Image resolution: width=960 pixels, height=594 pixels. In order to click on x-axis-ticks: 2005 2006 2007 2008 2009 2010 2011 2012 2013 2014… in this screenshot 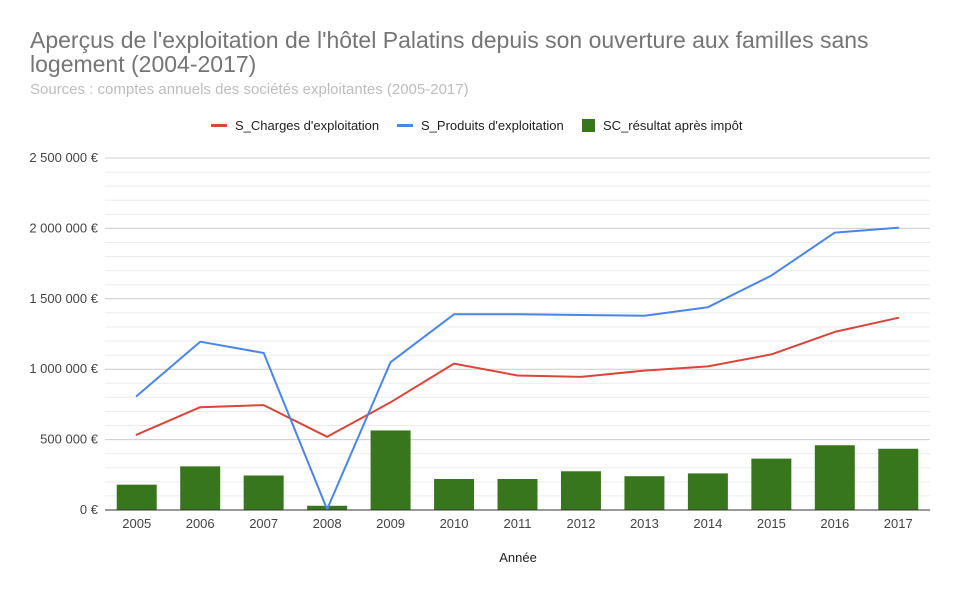, I will do `click(517, 523)`.